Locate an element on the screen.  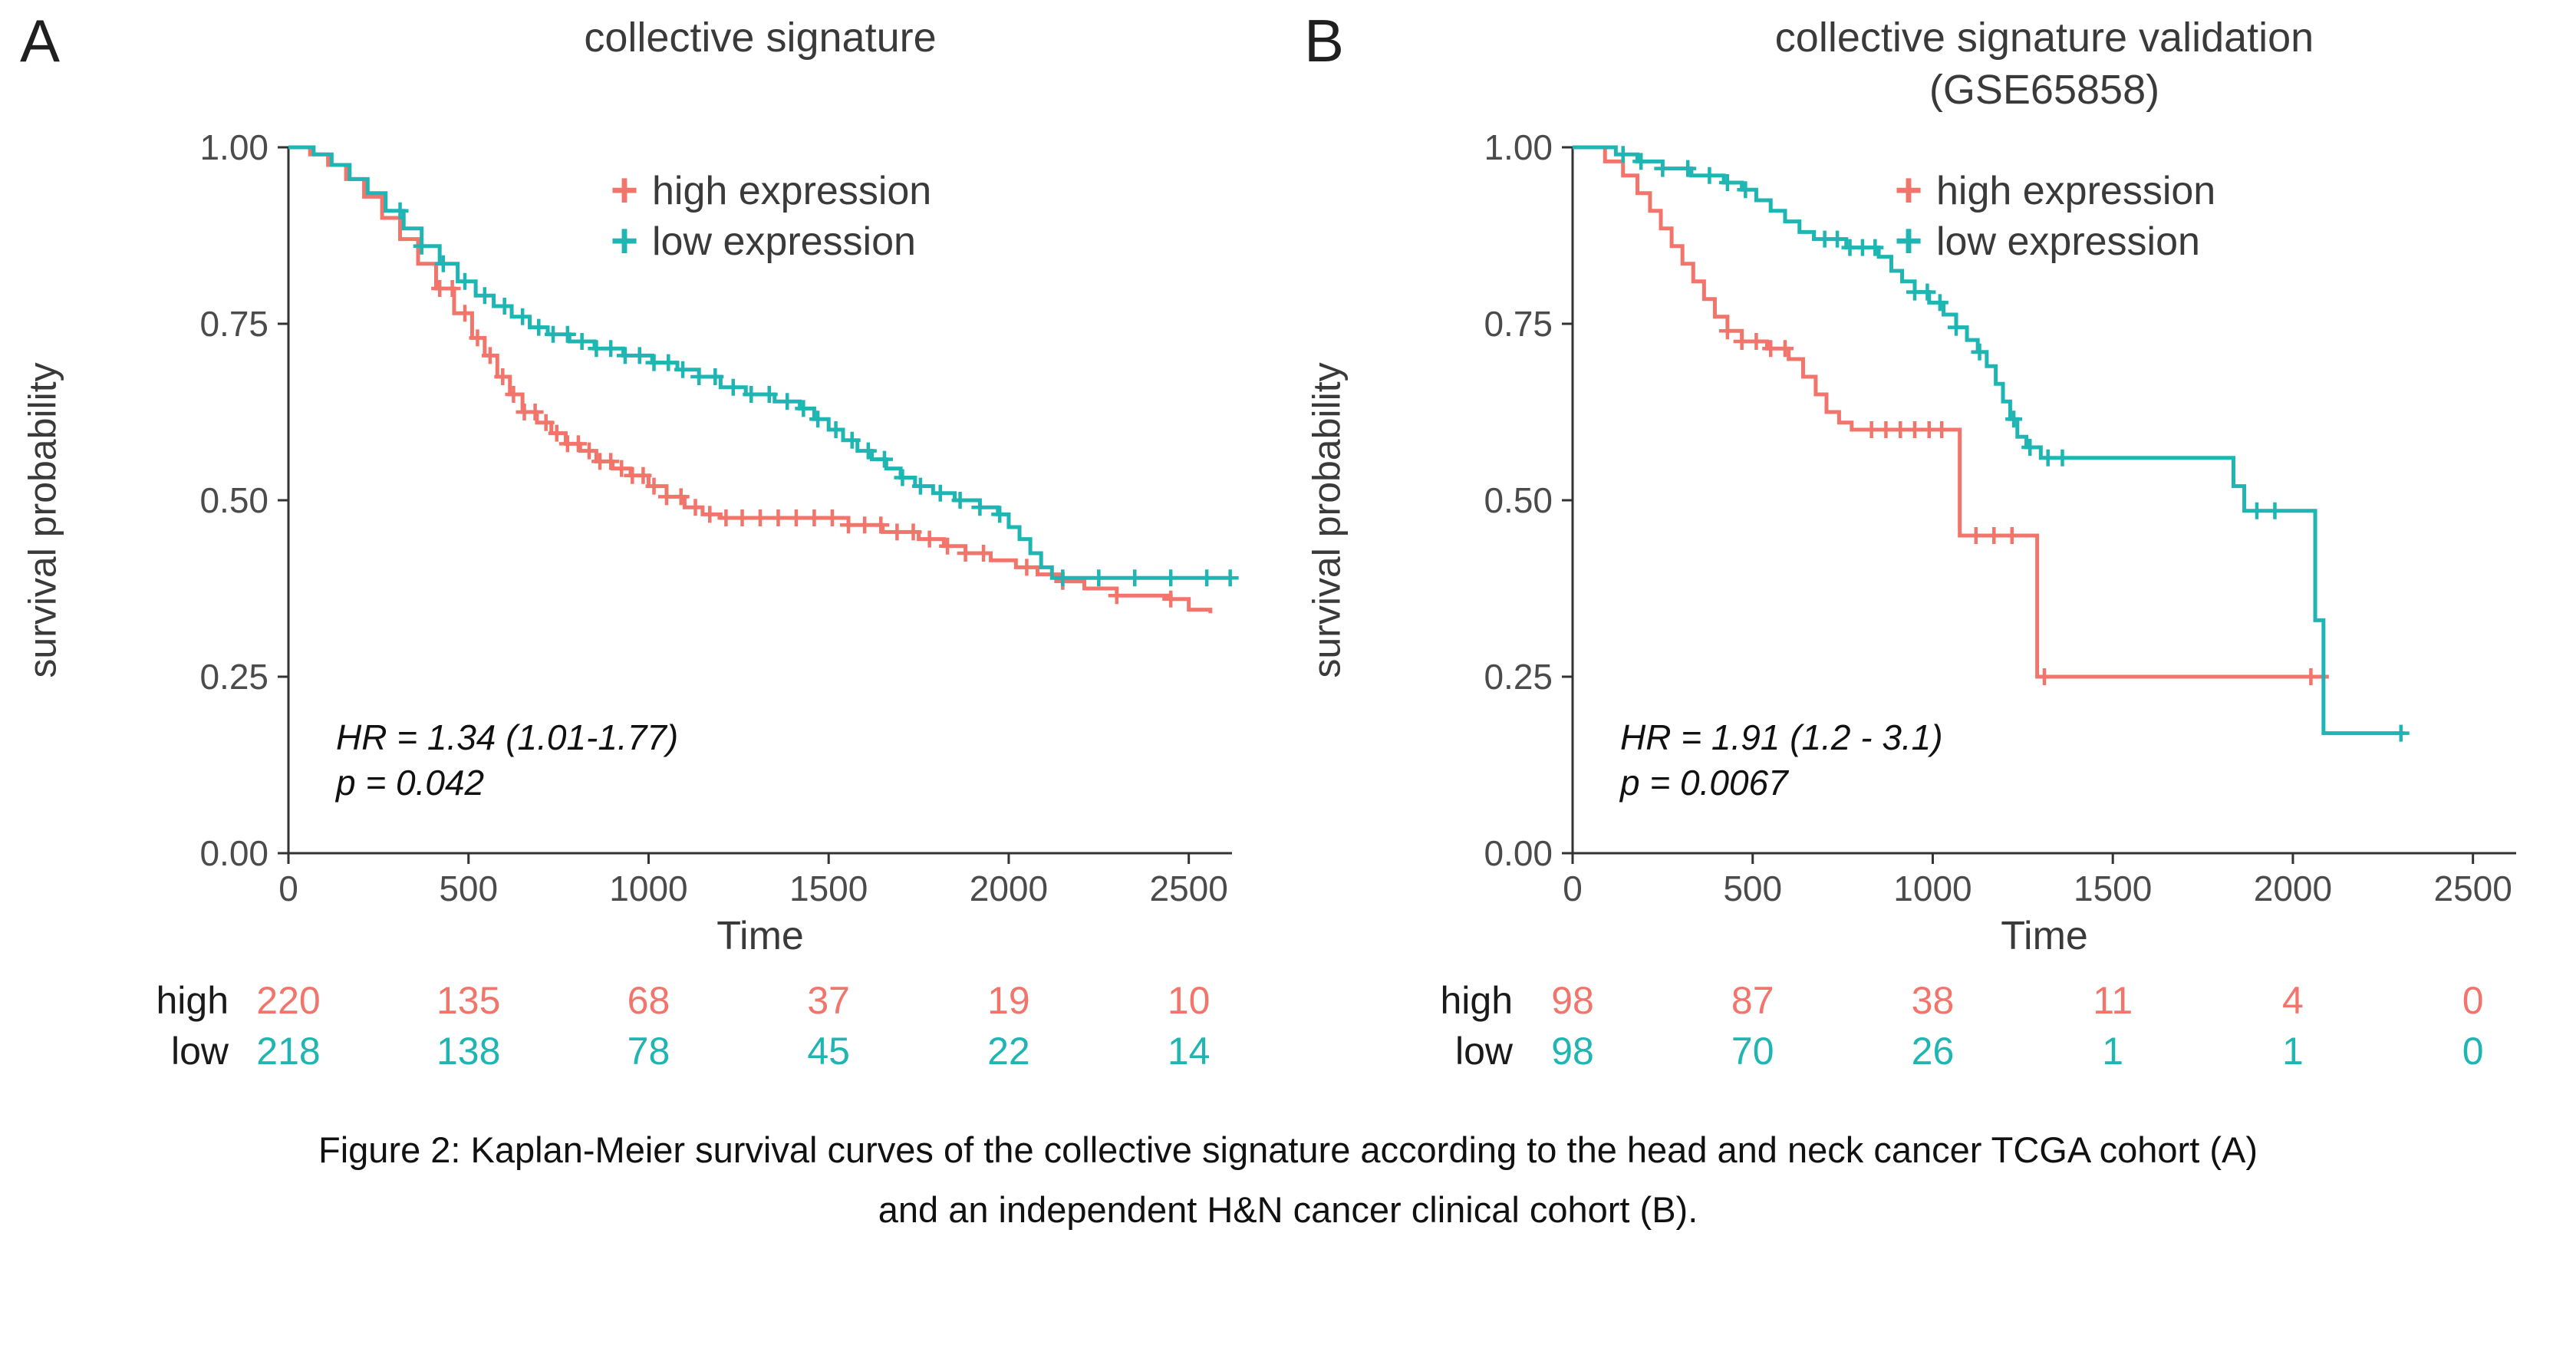
risk-table: high 220 135 68 37 19 10 low 218 138 78 45 22 14 is located at coordinates (664, 1025).